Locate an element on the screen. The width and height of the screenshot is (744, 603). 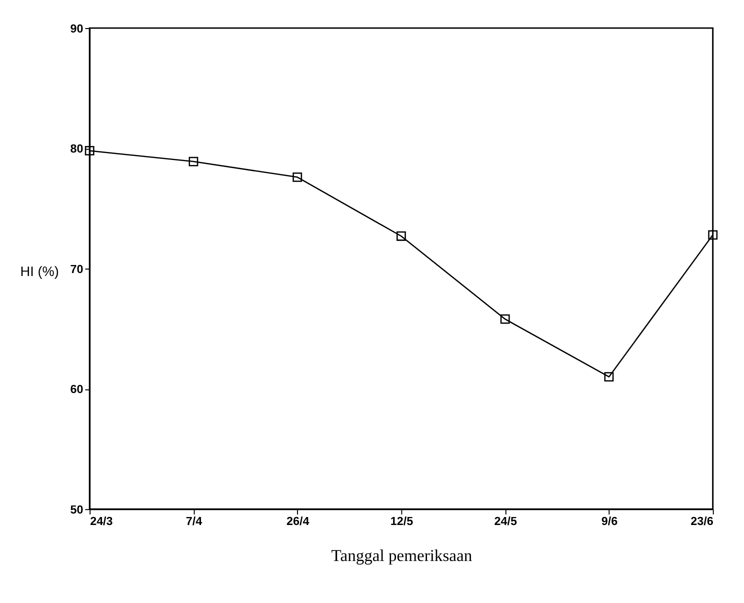
y-tick-label: 60 is located at coordinates (77, 389).